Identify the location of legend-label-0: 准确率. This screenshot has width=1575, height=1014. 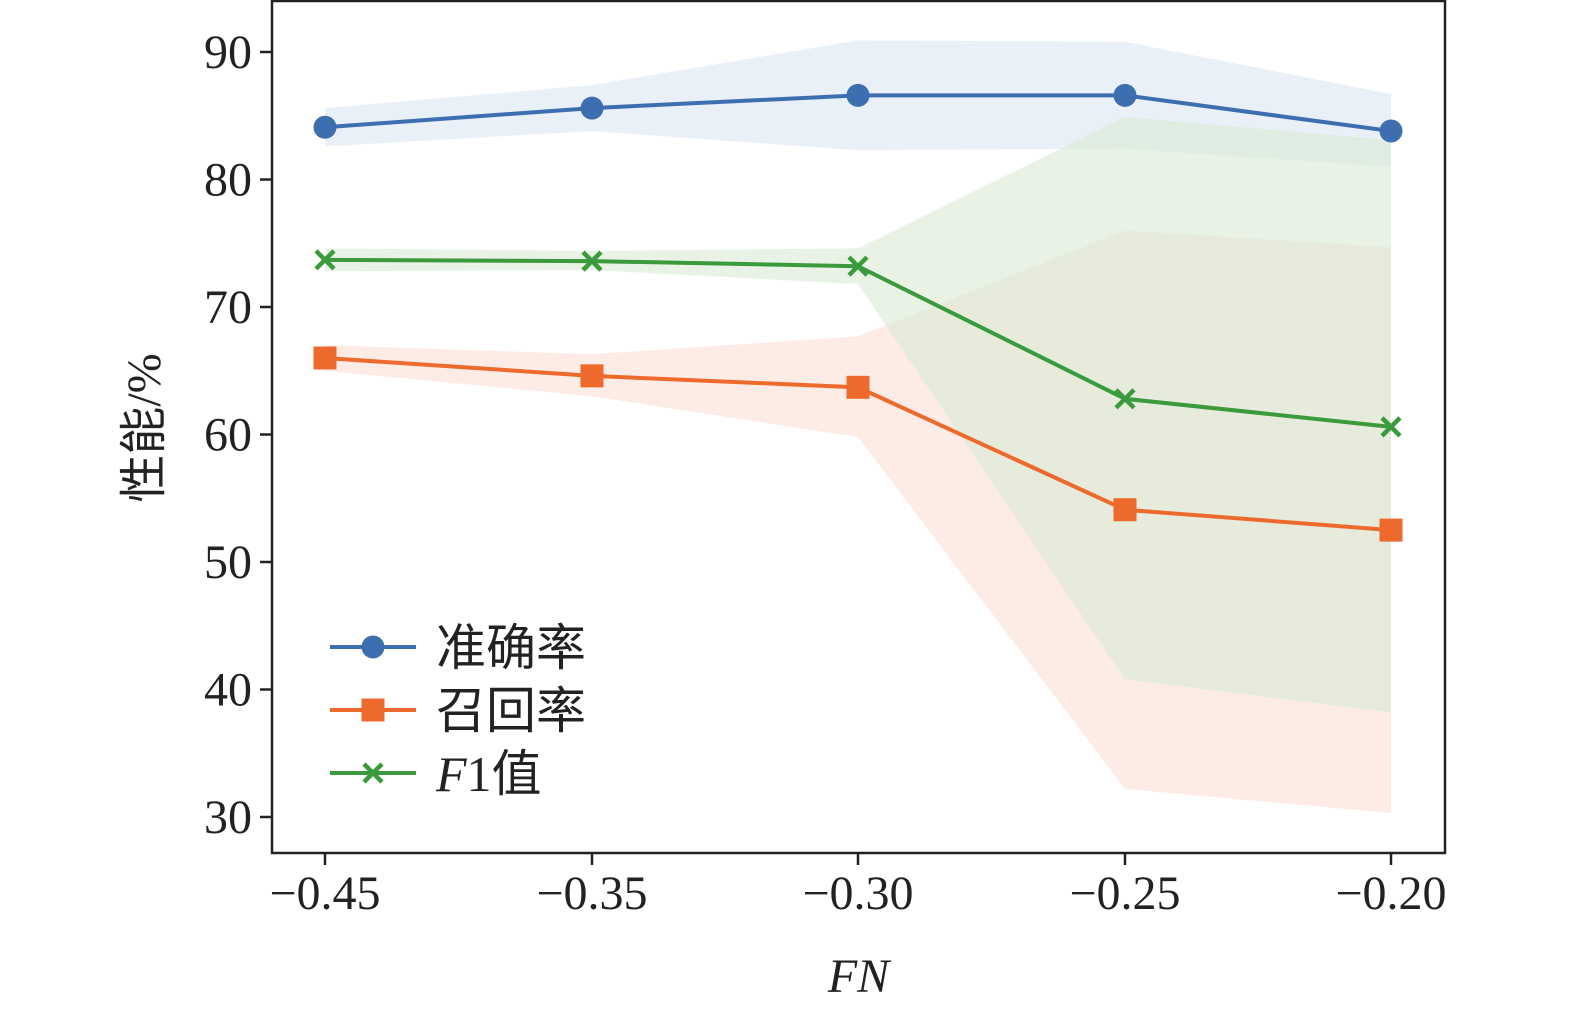
(511, 648).